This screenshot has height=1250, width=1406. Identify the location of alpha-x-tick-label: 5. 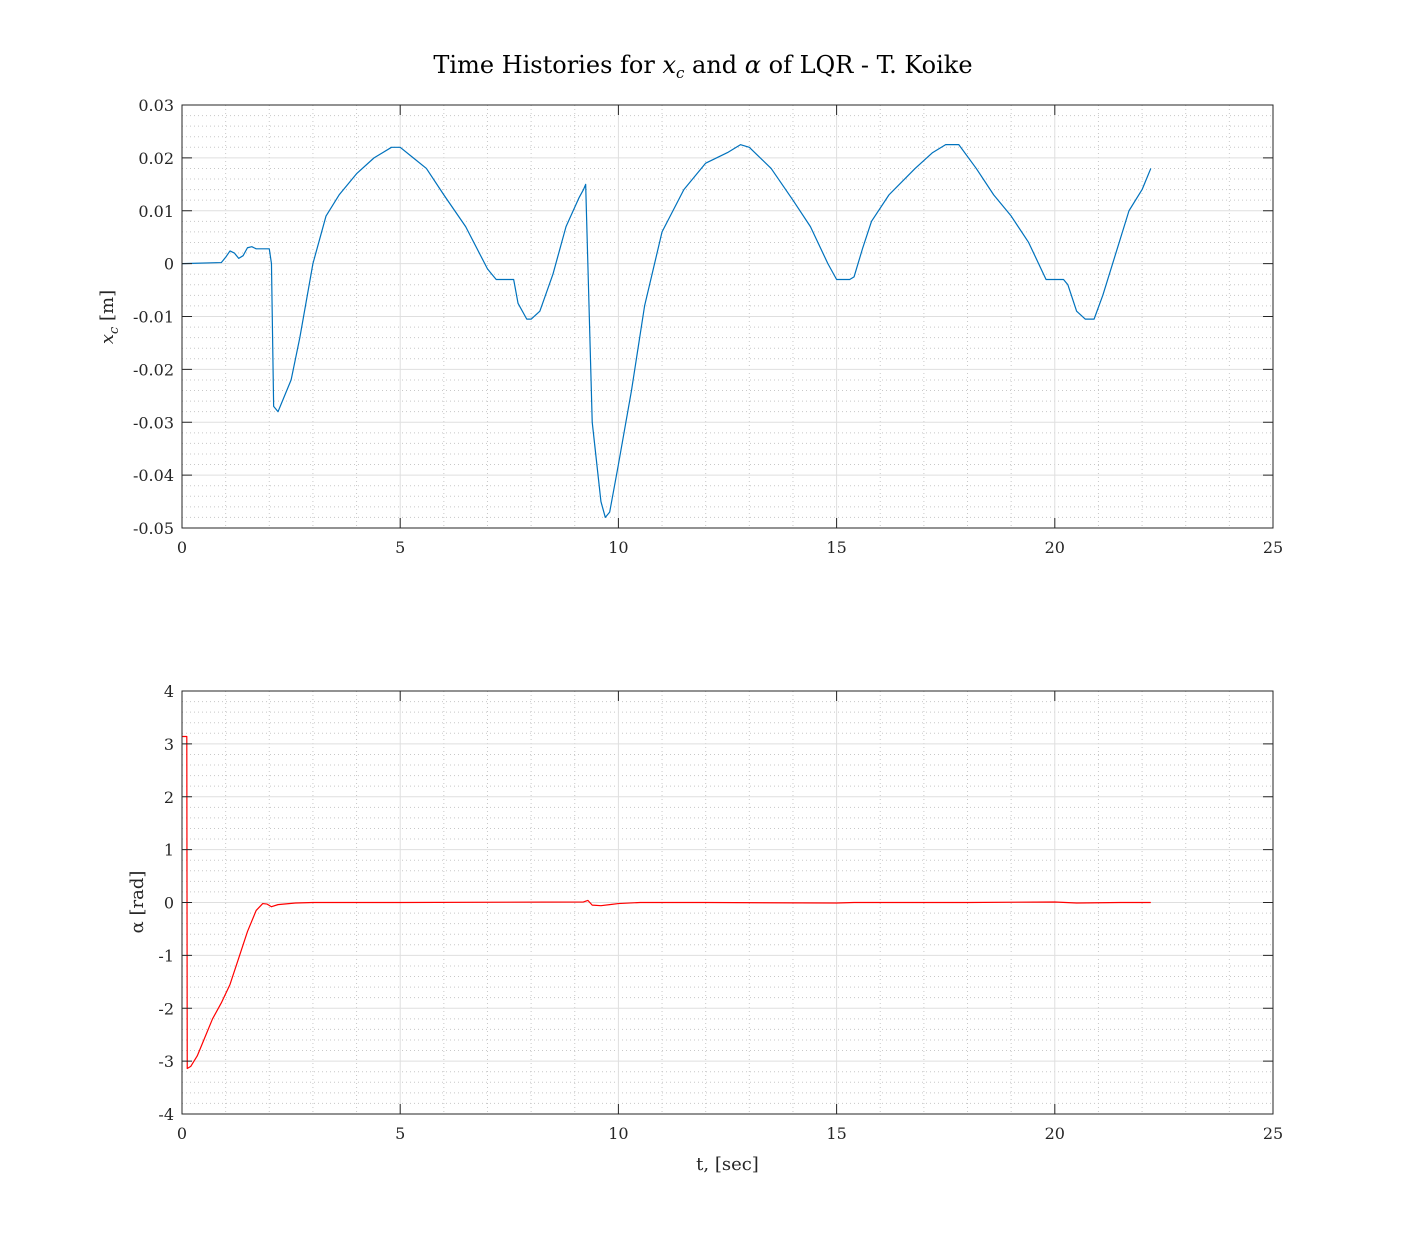
(400, 1133).